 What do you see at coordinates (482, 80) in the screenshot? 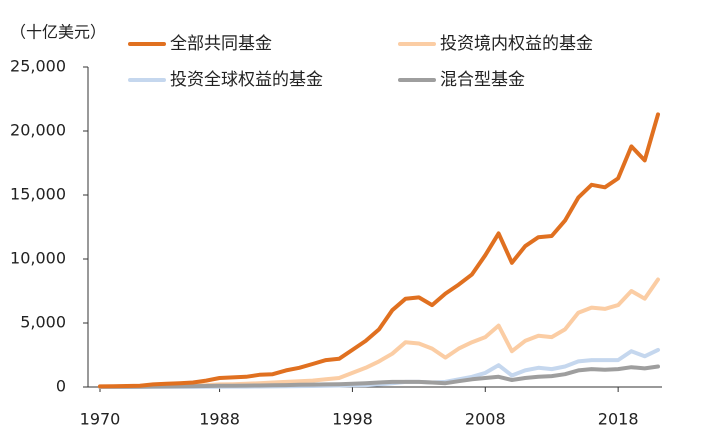
I see `legend-label: 混合型基金` at bounding box center [482, 80].